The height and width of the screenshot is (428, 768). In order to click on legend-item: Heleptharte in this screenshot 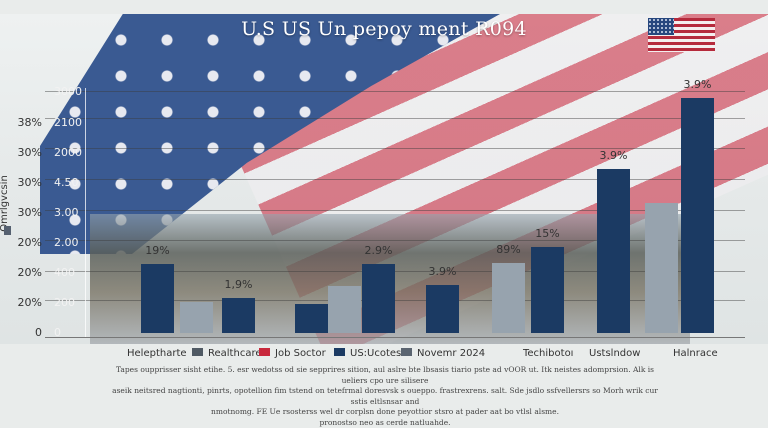, I will do `click(157, 353)`.